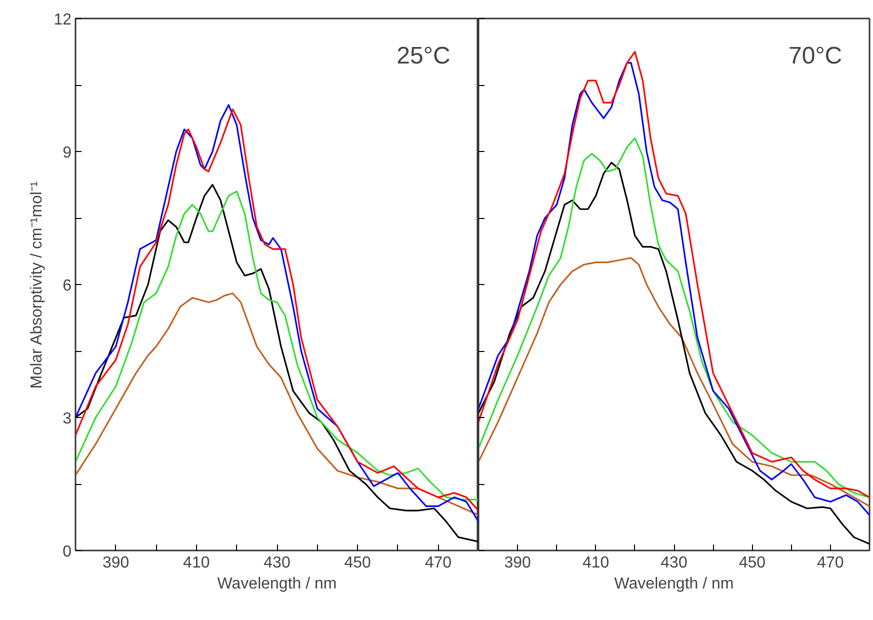 This screenshot has width=873, height=620. Describe the element at coordinates (37, 285) in the screenshot. I see `y-axis-title: Molar Absorptivity / cm⁻¹mol⁻¹` at that location.